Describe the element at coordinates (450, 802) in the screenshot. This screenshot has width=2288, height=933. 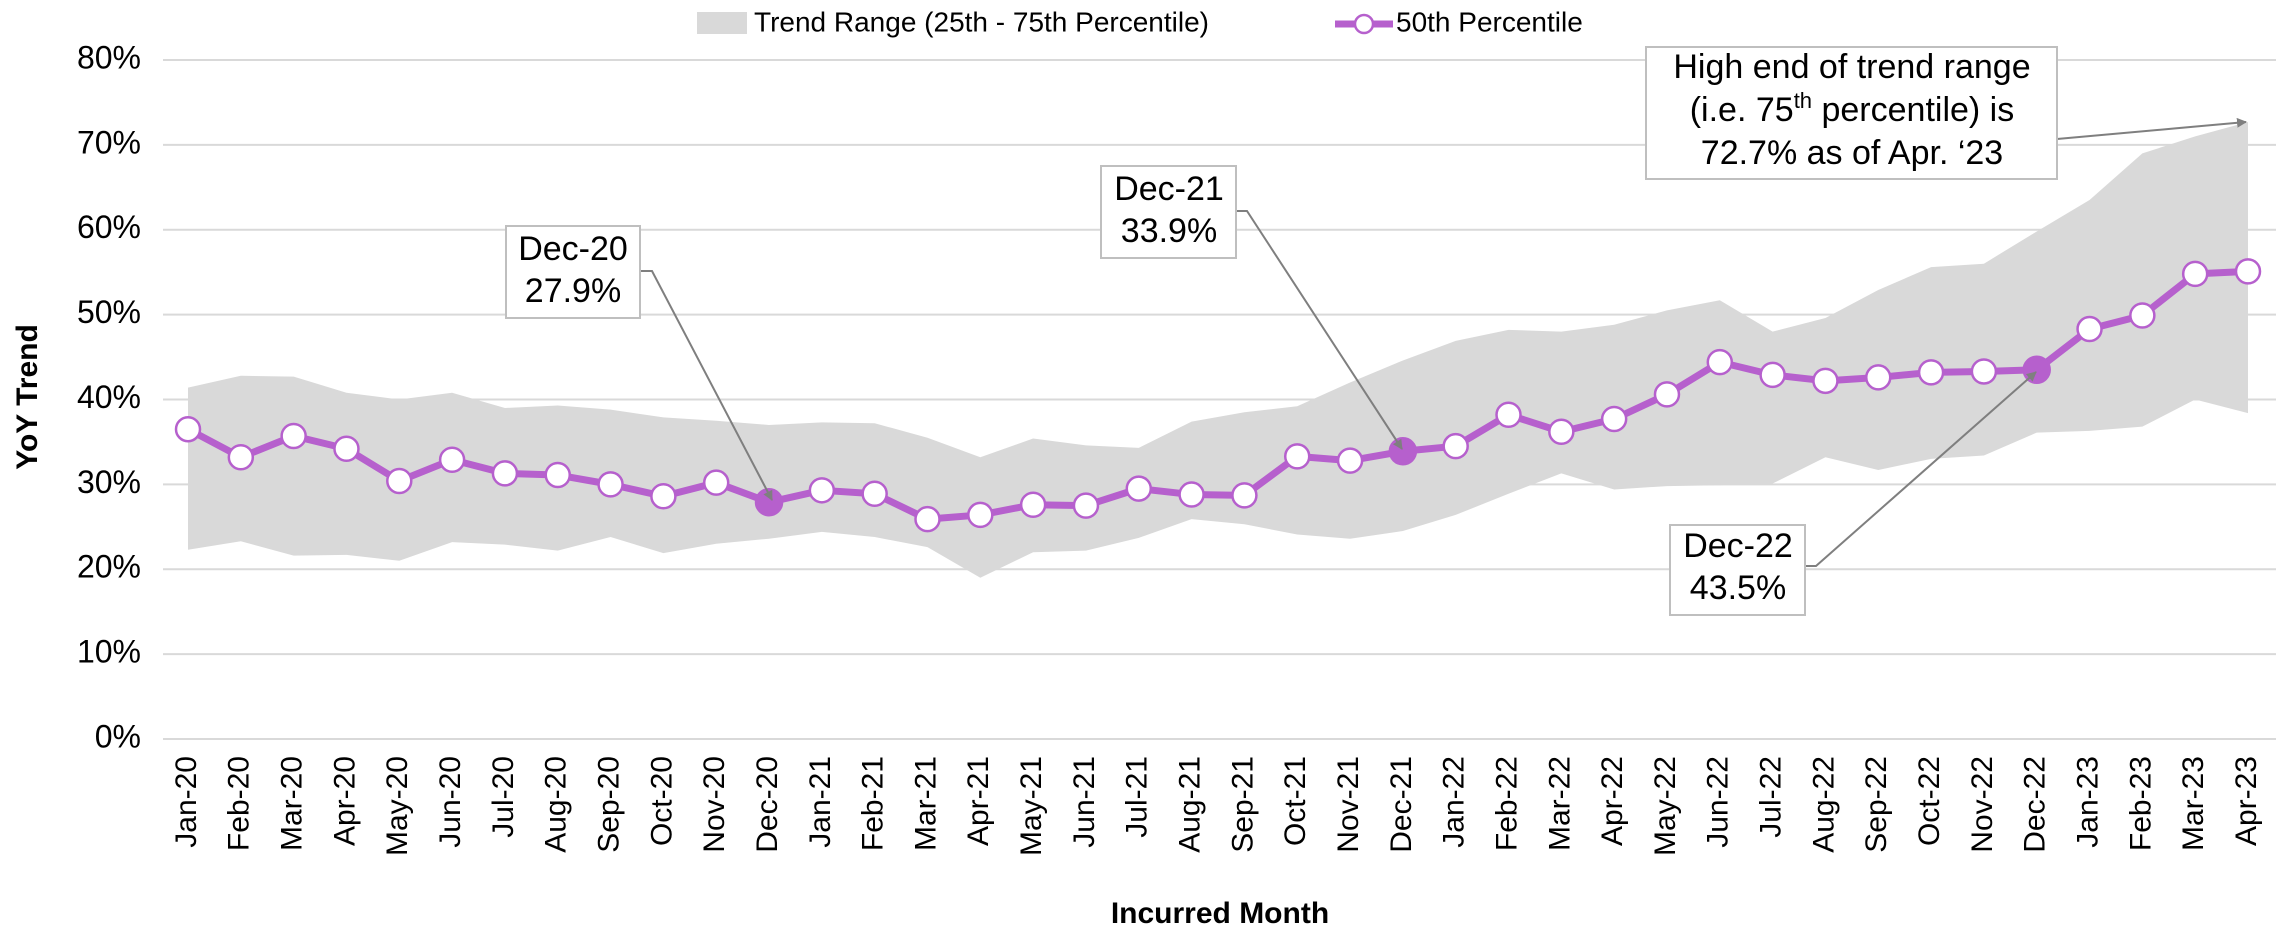
I see `x-tick-label: Jun-20` at that location.